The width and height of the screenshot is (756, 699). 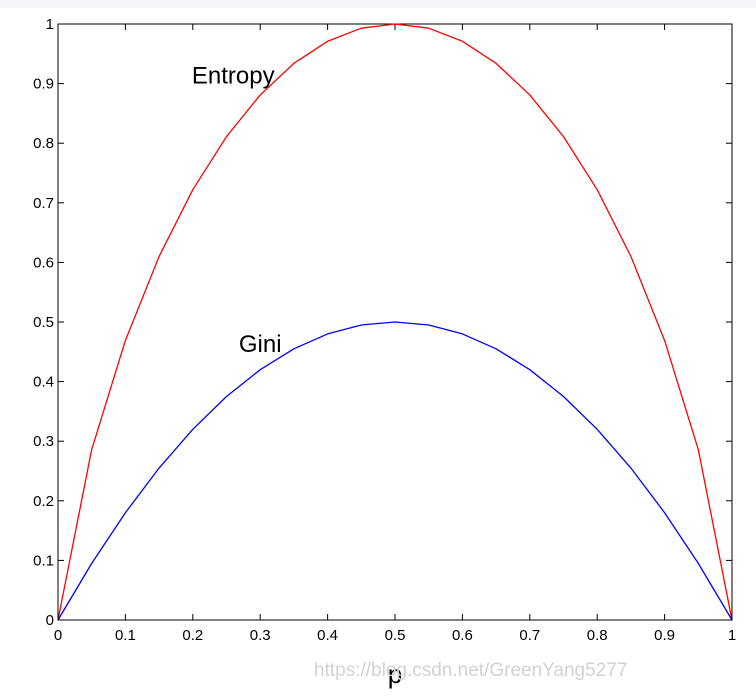 I want to click on y-tick-label: 0.8, so click(x=43, y=143).